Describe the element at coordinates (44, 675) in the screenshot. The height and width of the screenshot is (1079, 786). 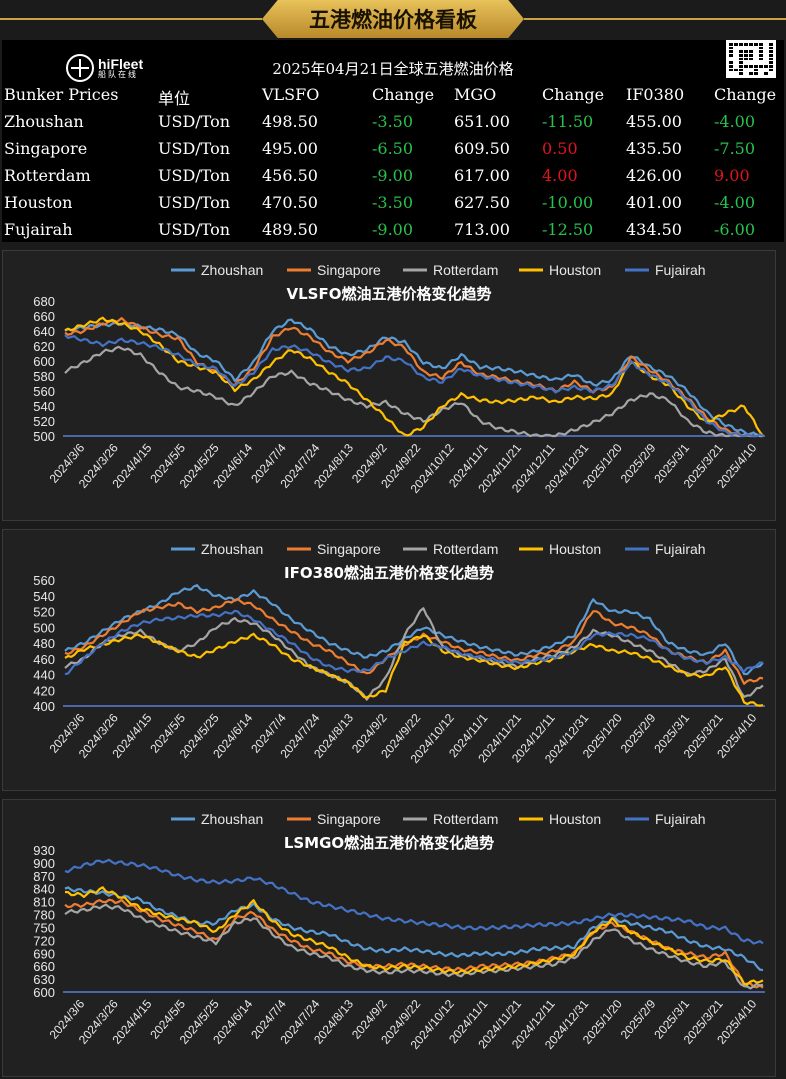
I see `y-tick-label: 440` at that location.